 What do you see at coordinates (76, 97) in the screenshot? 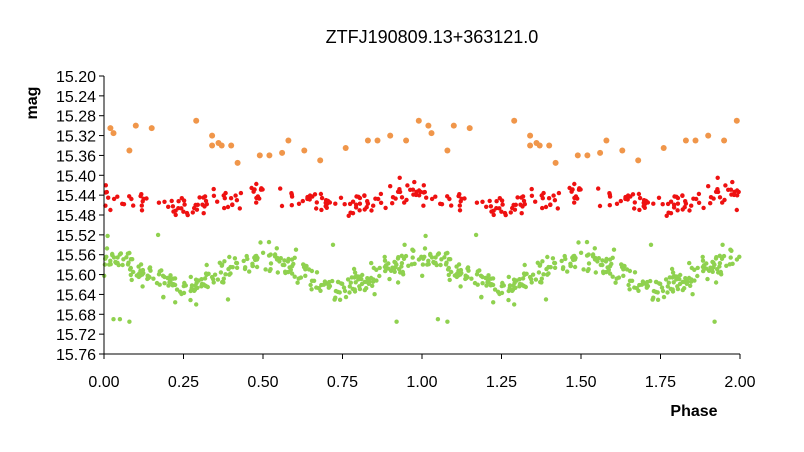
I see `y-tick-label: 15.24` at bounding box center [76, 97].